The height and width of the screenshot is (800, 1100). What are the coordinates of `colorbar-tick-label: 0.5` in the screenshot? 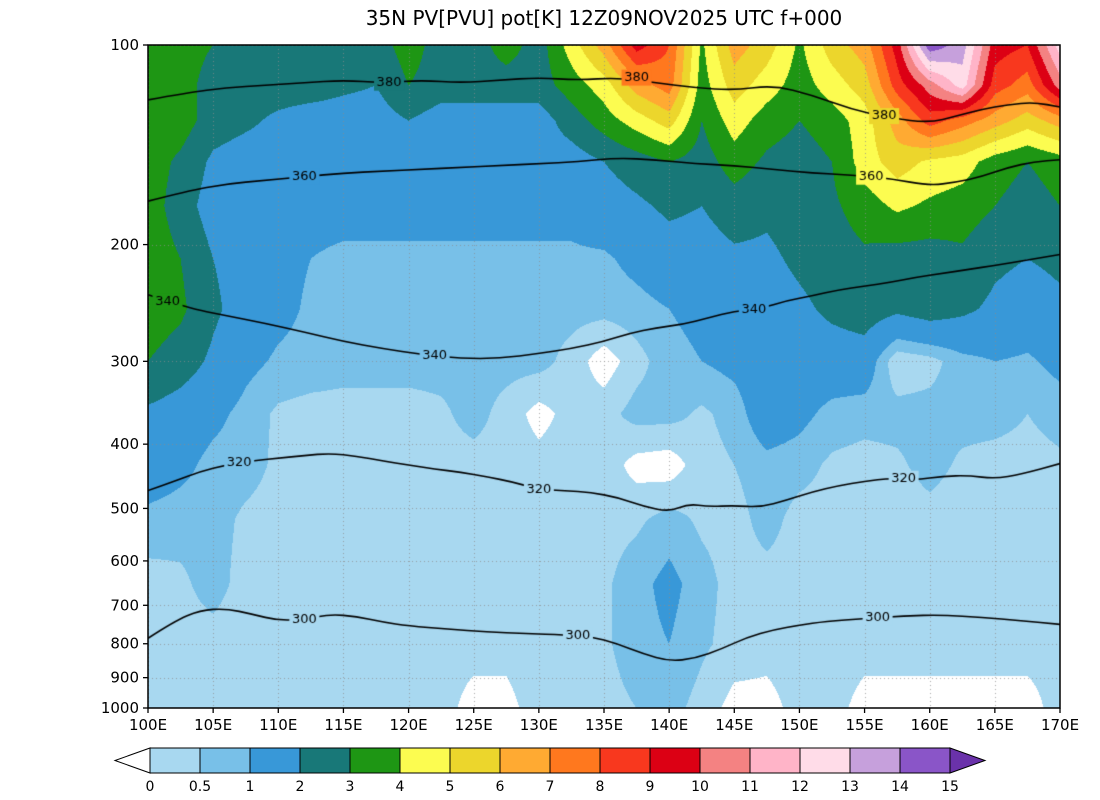 It's located at (200, 787).